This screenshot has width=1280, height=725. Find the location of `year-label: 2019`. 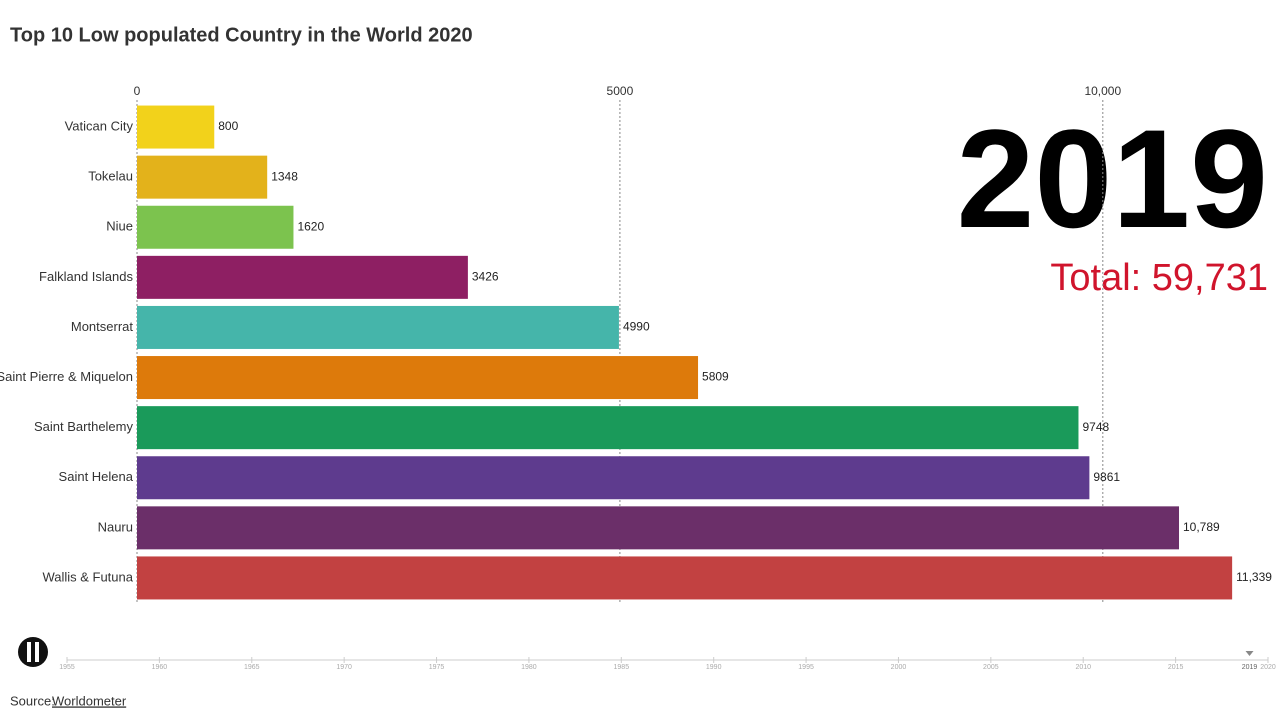

year-label: 2019 is located at coordinates (1112, 178).